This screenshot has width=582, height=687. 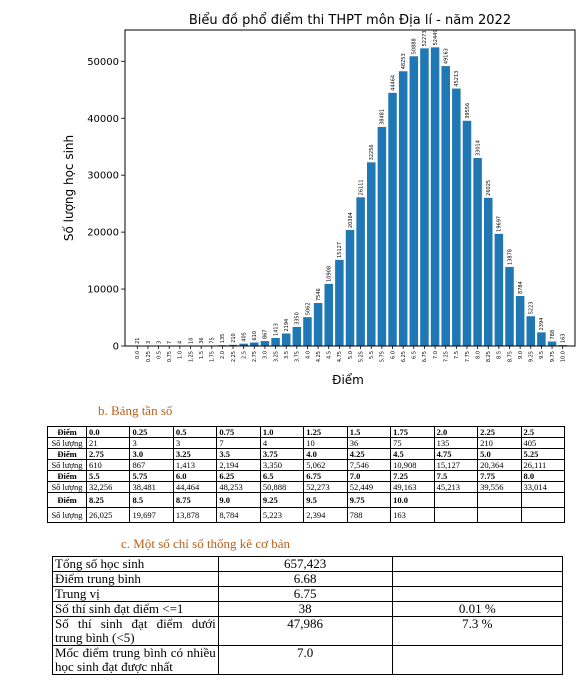 What do you see at coordinates (325, 443) in the screenshot?
I see `freq-cell: 10` at bounding box center [325, 443].